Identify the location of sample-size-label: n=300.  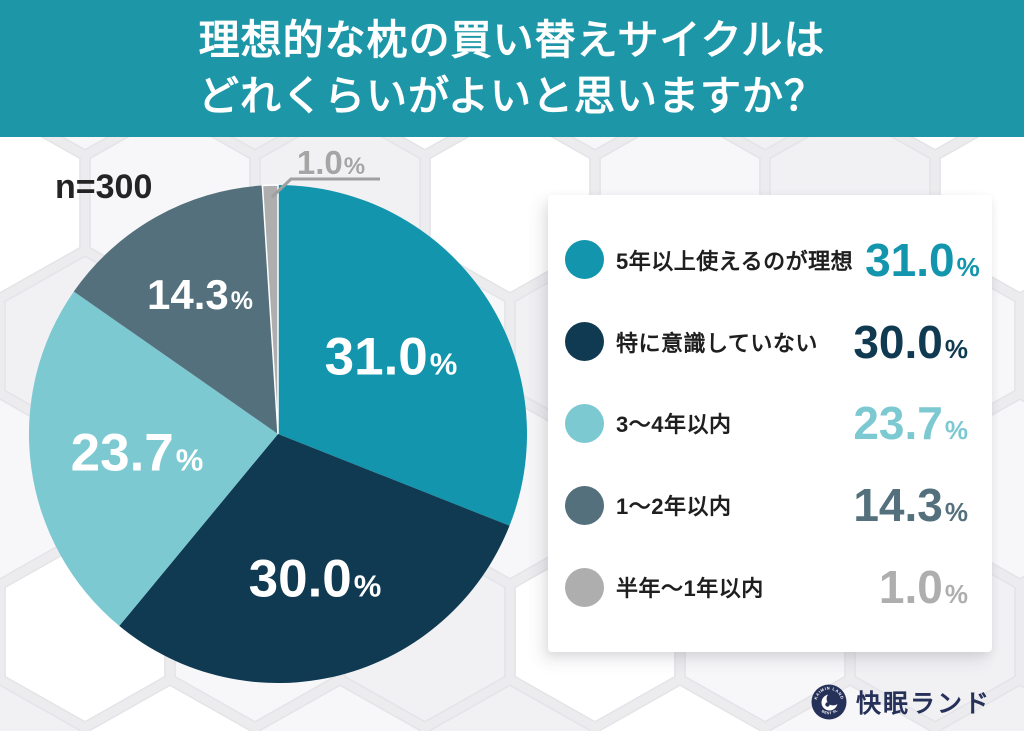
(104, 187).